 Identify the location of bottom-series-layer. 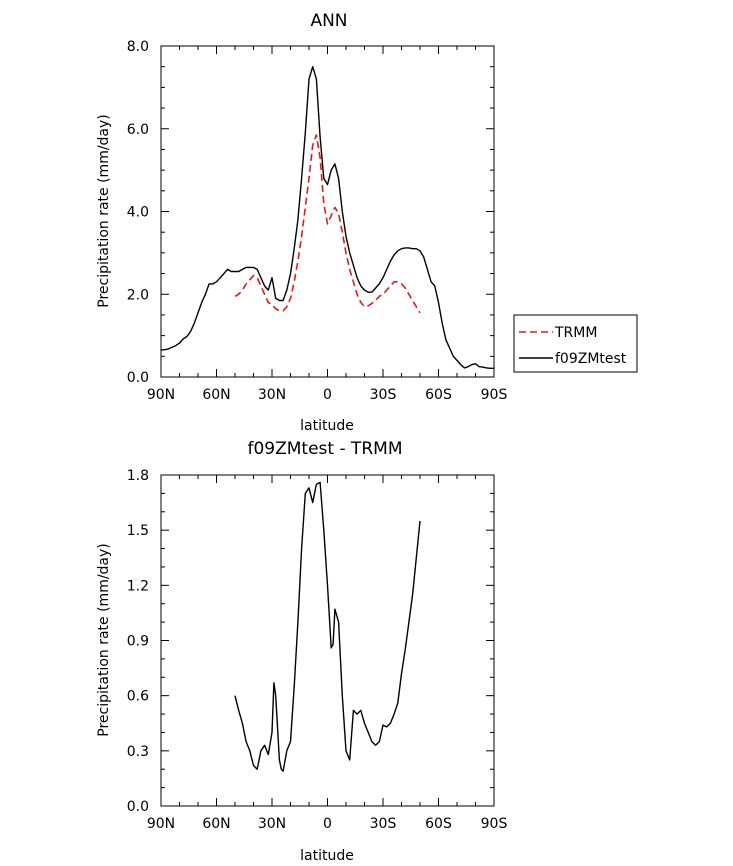
(327, 626).